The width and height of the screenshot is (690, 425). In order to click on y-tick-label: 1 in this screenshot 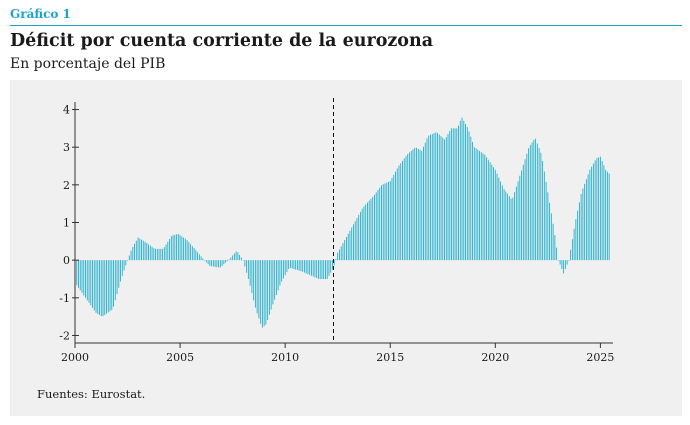, I will do `click(66, 223)`.